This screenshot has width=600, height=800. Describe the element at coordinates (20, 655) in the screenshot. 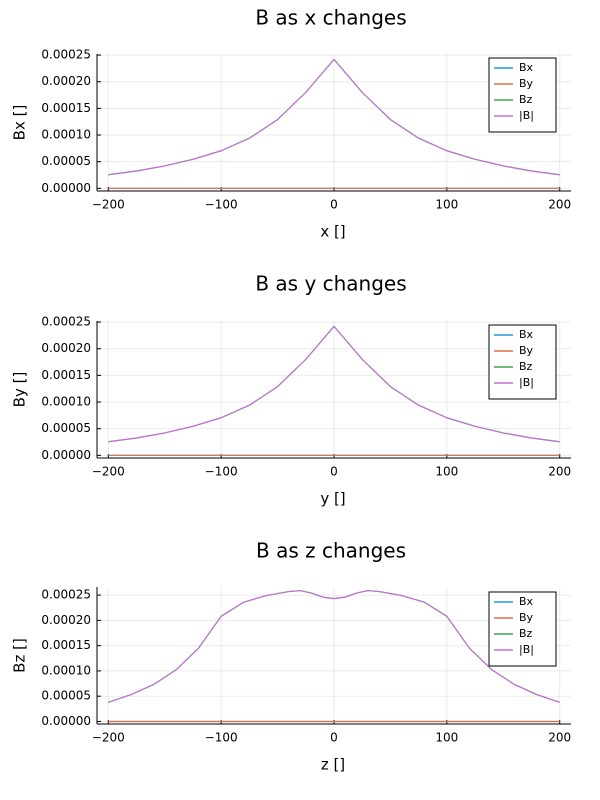

I see `y-axis-label: Bz []` at that location.